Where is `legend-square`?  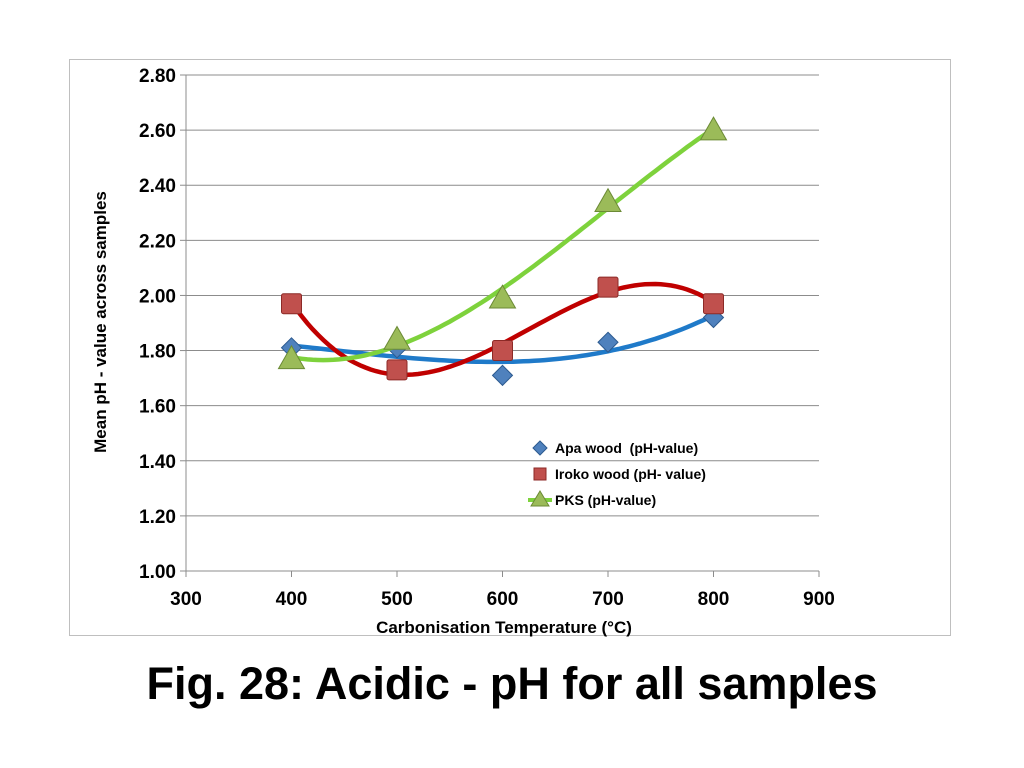
legend-square is located at coordinates (540, 474).